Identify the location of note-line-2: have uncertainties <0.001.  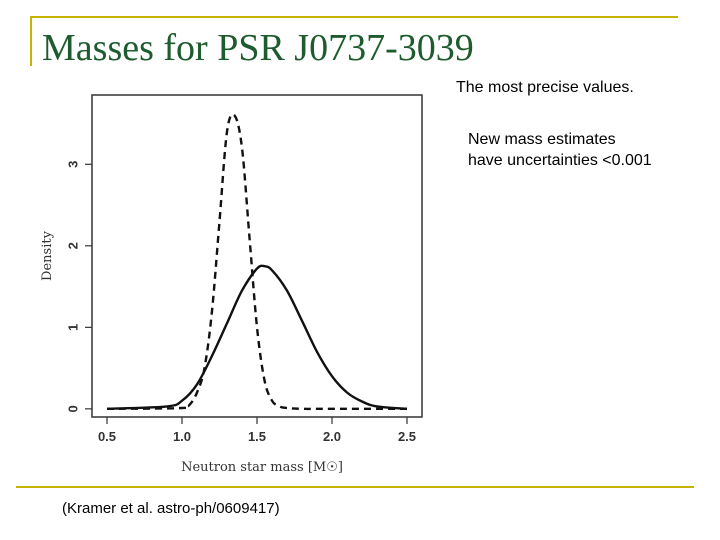
(560, 160).